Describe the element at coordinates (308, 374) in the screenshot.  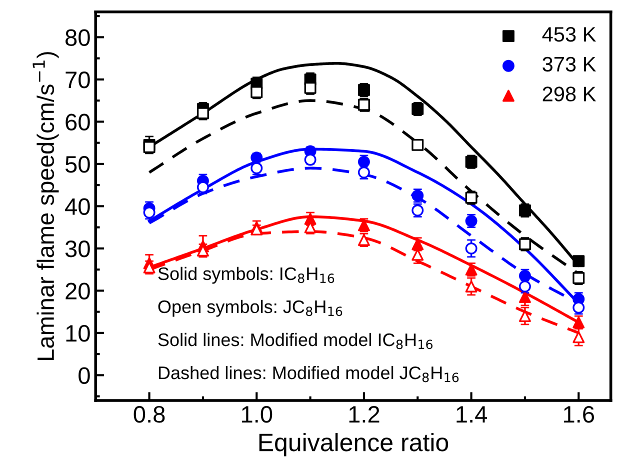
I see `annotation: Dashed lines: Modified model JC$_{8}$H$_{16}$` at that location.